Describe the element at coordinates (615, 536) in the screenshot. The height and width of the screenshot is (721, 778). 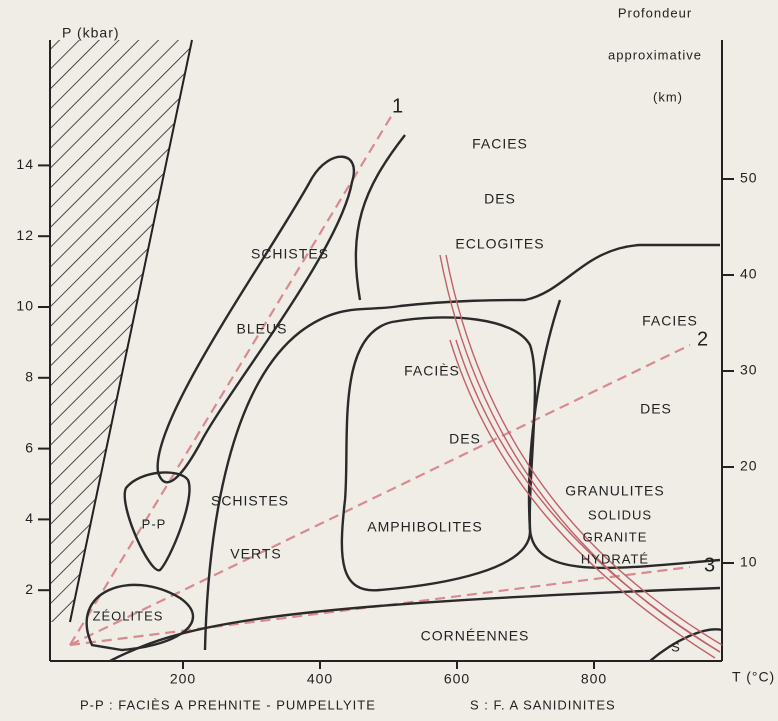
I see `solidus-label: GRANITE` at that location.